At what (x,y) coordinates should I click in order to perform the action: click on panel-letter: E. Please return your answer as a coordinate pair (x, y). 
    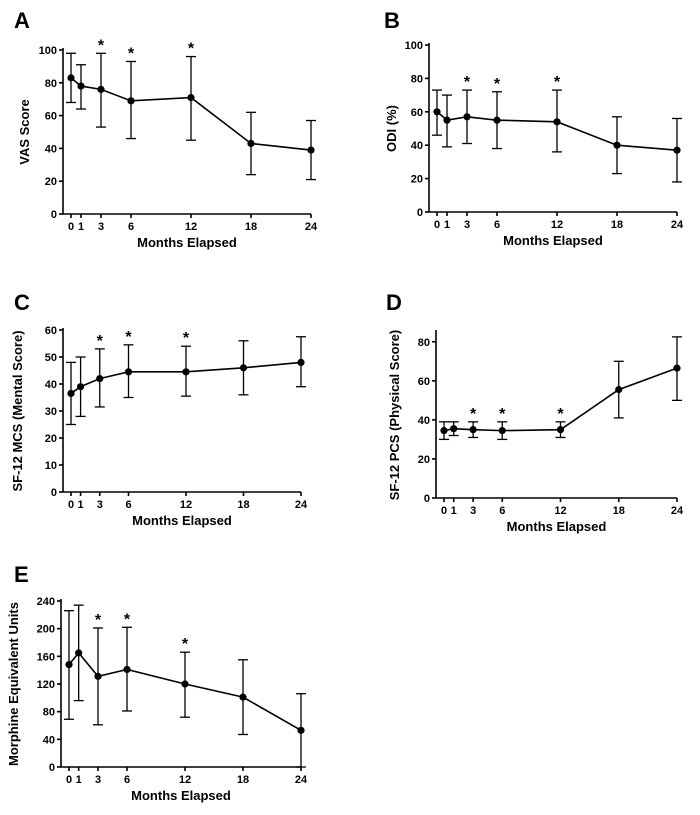
    Looking at the image, I should click on (21, 574).